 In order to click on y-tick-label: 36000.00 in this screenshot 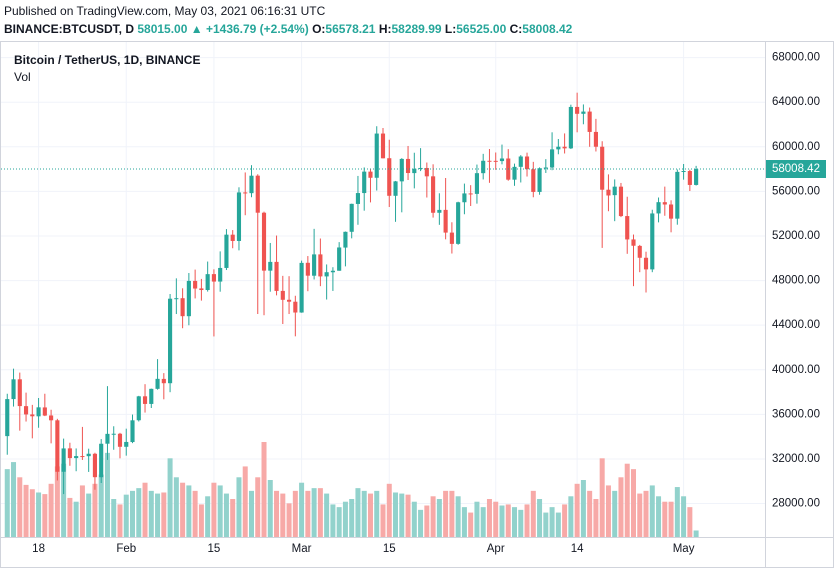, I will do `click(796, 414)`.